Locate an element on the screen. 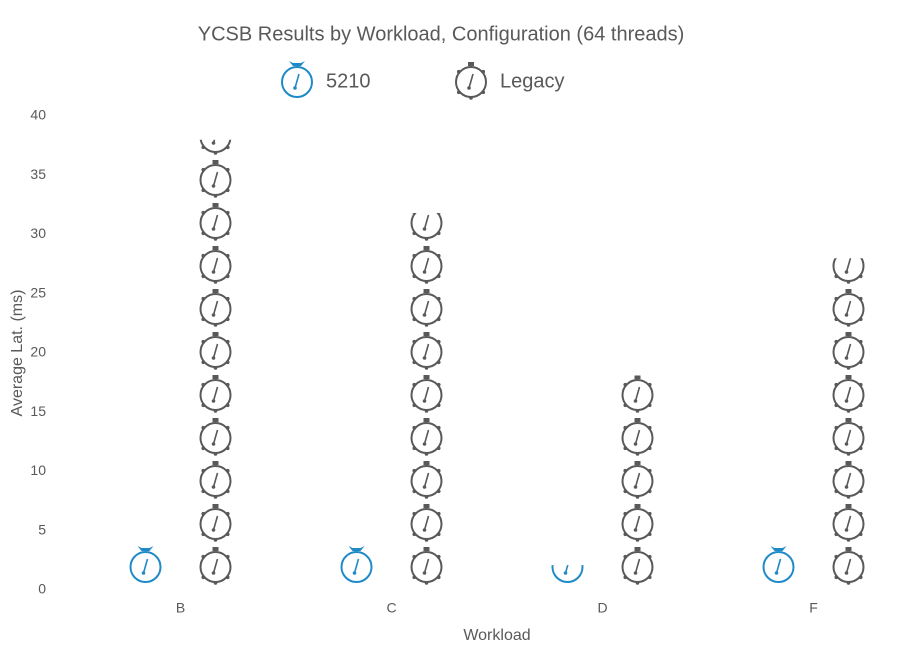  x-axis-title: Workload is located at coordinates (496, 635).